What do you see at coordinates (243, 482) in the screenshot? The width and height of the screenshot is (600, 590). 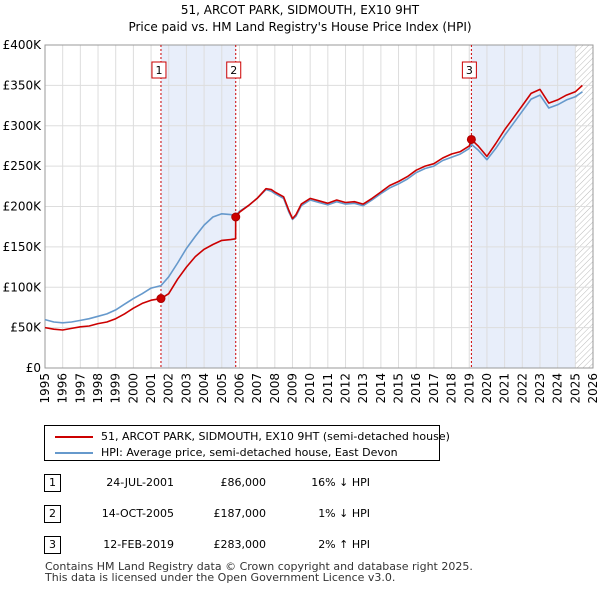 I see `transaction-price: £86,000` at bounding box center [243, 482].